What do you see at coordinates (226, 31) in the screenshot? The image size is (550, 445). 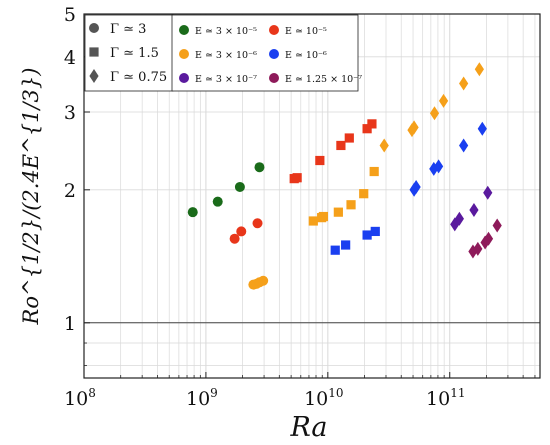 I see `color-legend-label: E ≃ 3 × 10⁻⁵` at bounding box center [226, 31].